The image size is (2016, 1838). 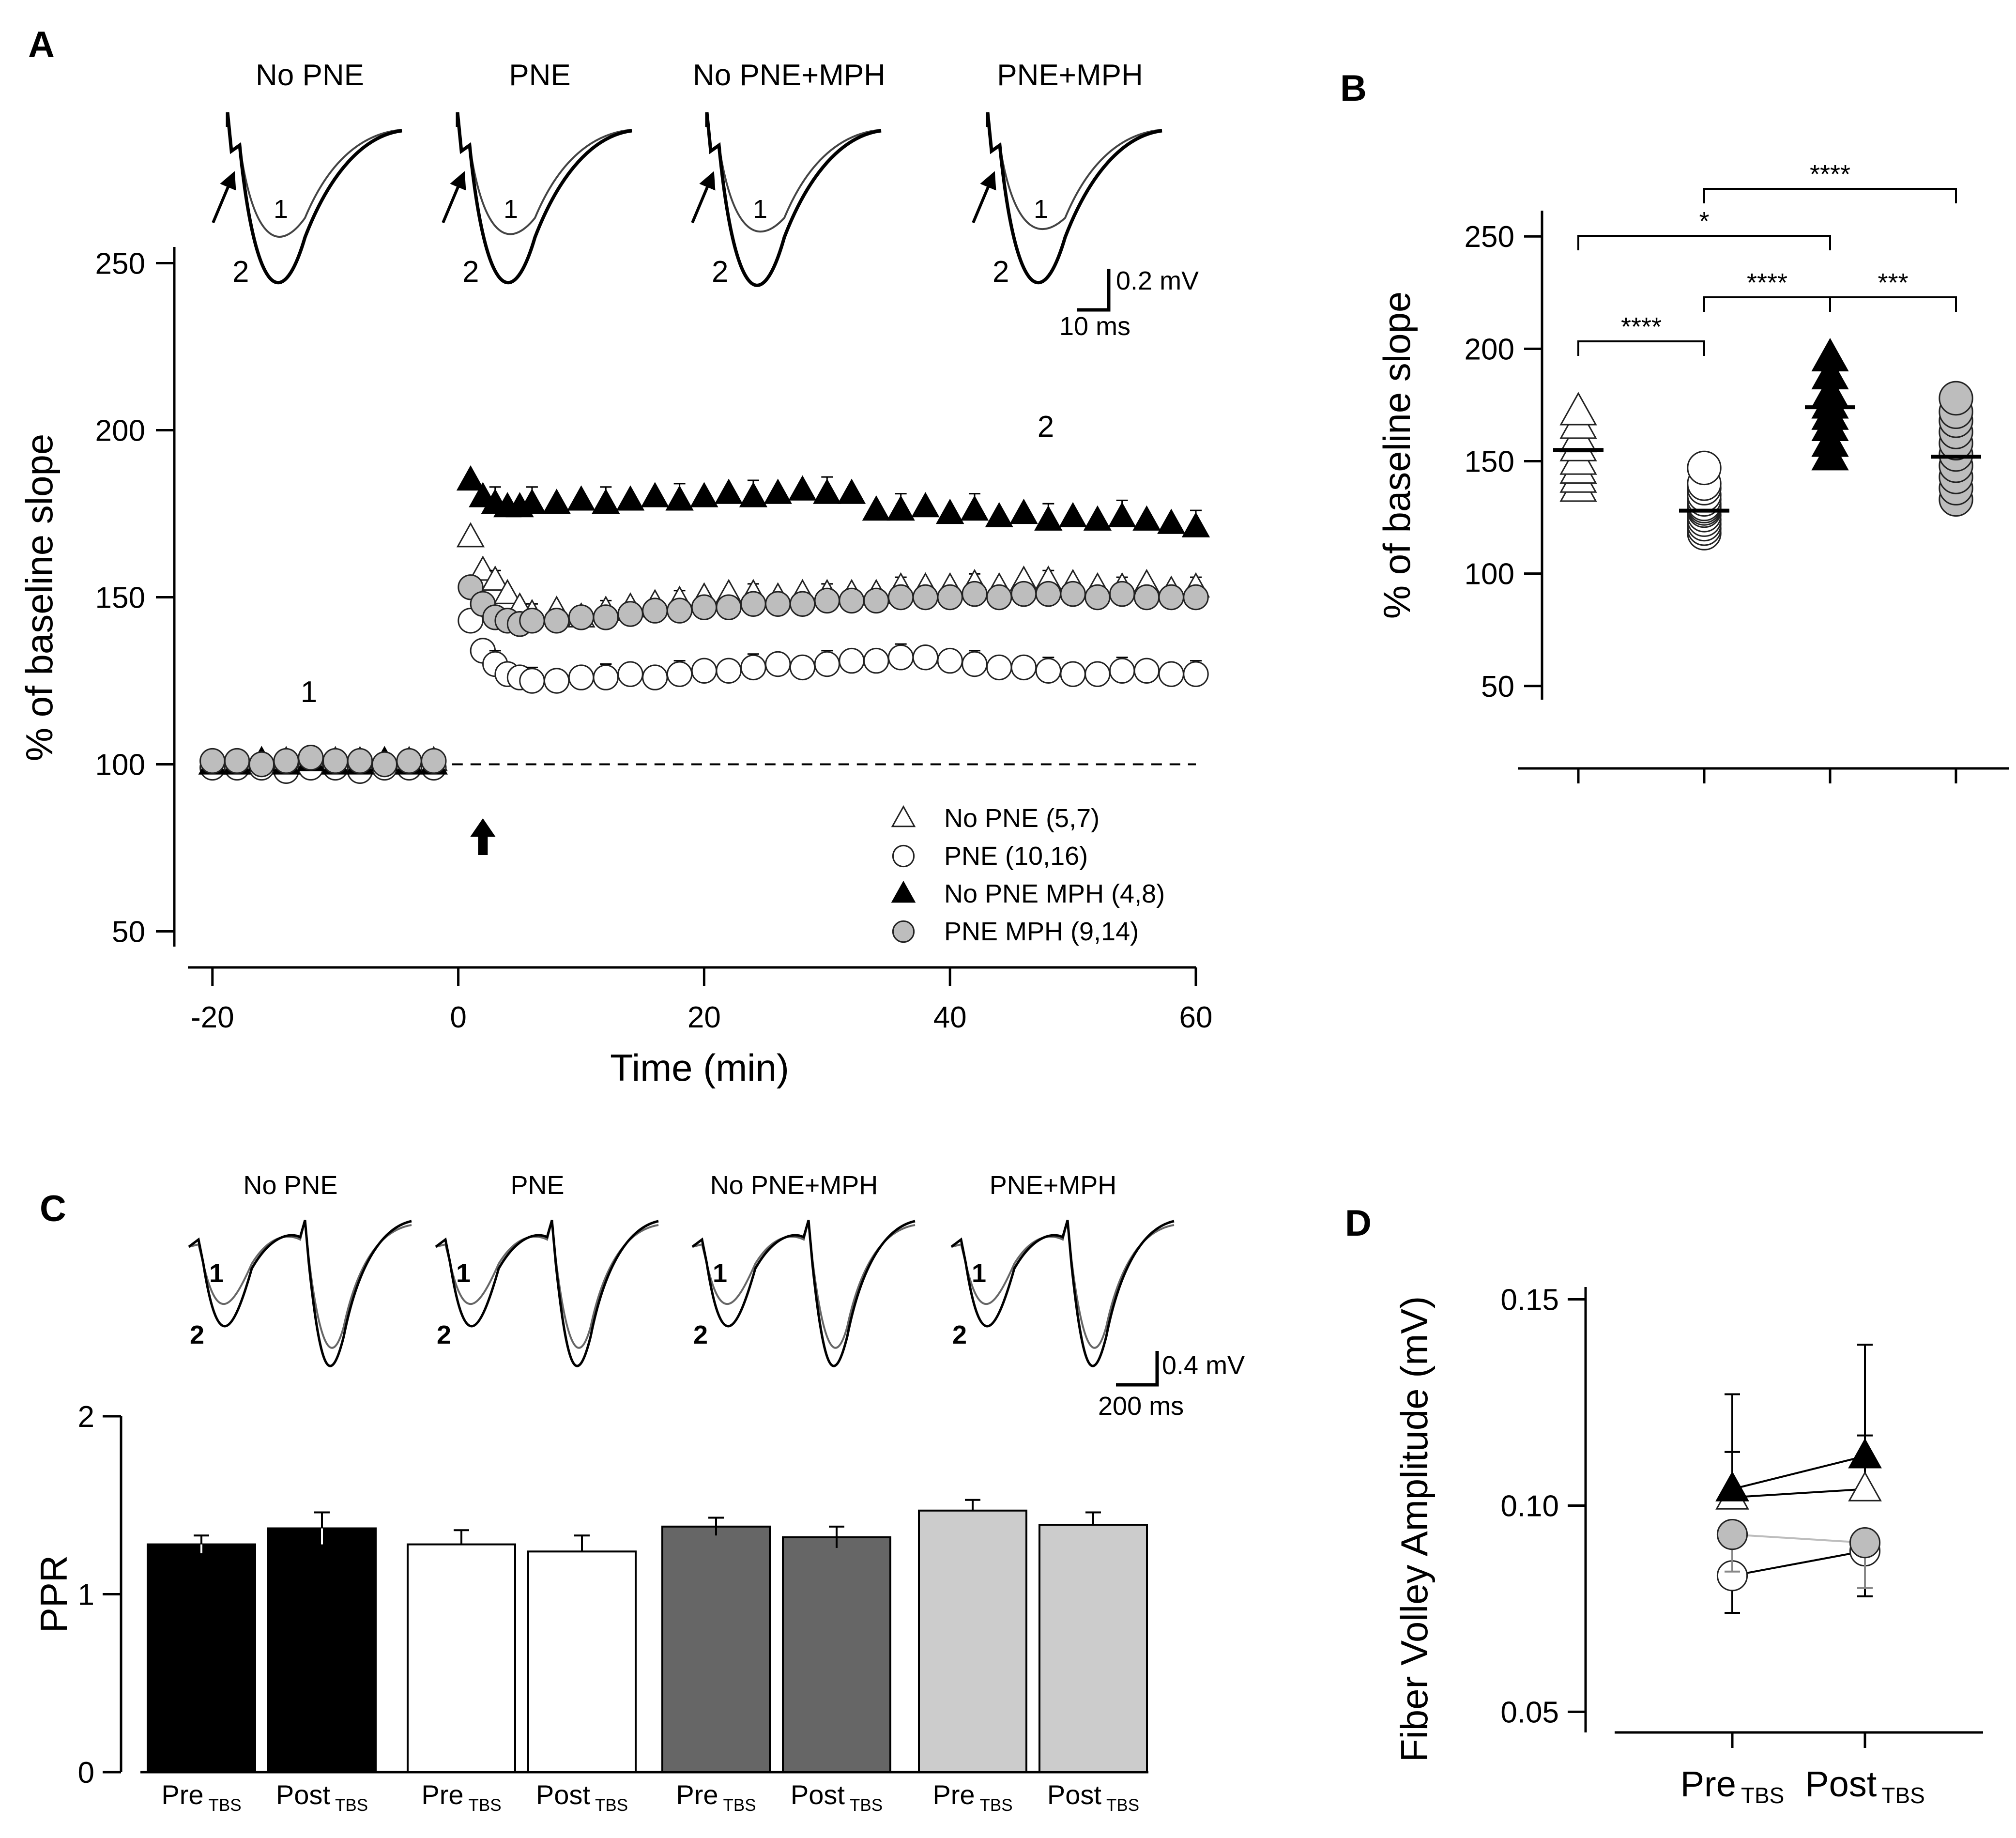 What do you see at coordinates (1490, 349) in the screenshot?
I see `b-ytick-label: 200` at bounding box center [1490, 349].